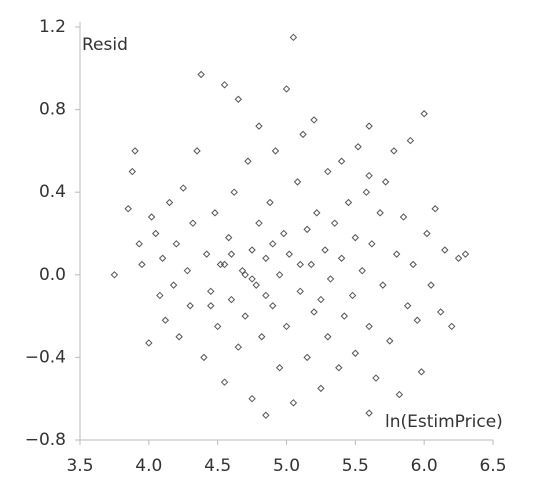  What do you see at coordinates (492, 466) in the screenshot?
I see `x-tick-label: 6.5` at bounding box center [492, 466].